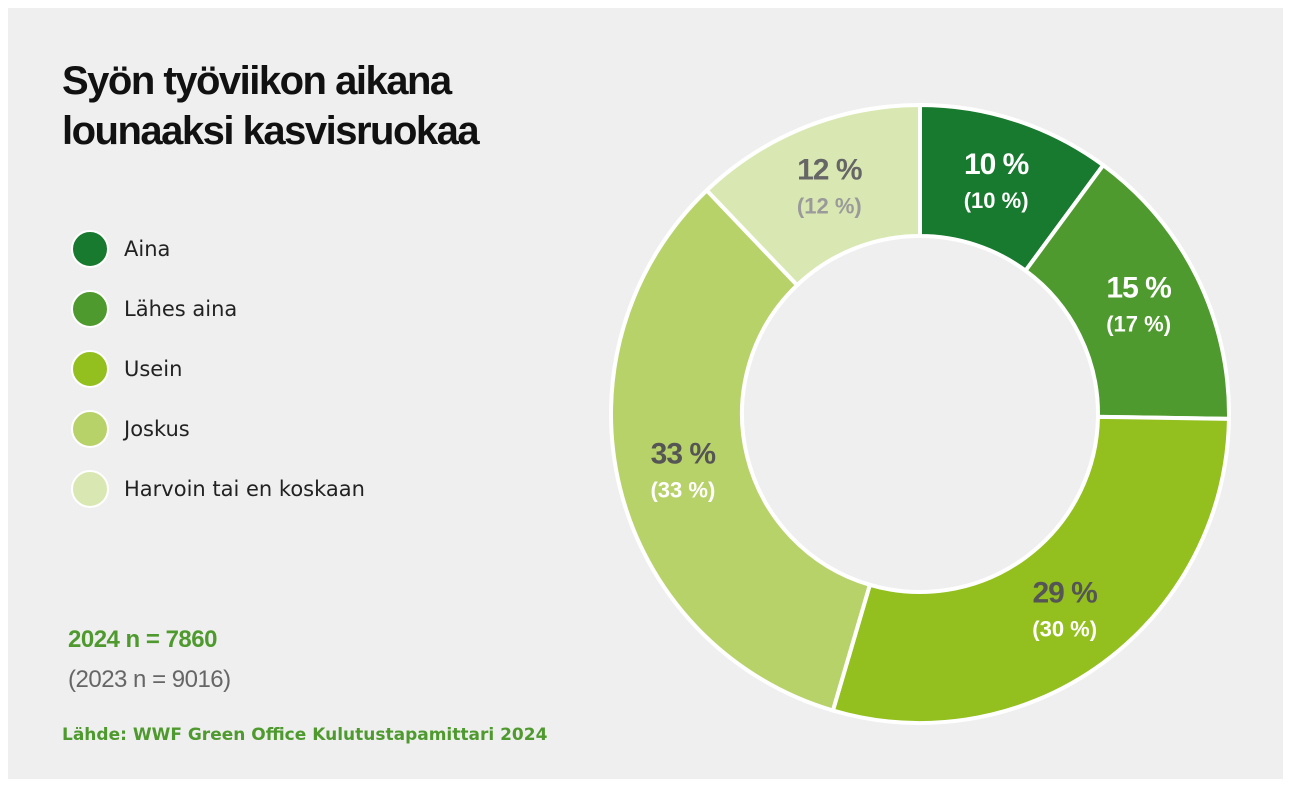 This screenshot has height=787, width=1291. Describe the element at coordinates (682, 489) in the screenshot. I see `previous-value-label: (33 %)` at that location.